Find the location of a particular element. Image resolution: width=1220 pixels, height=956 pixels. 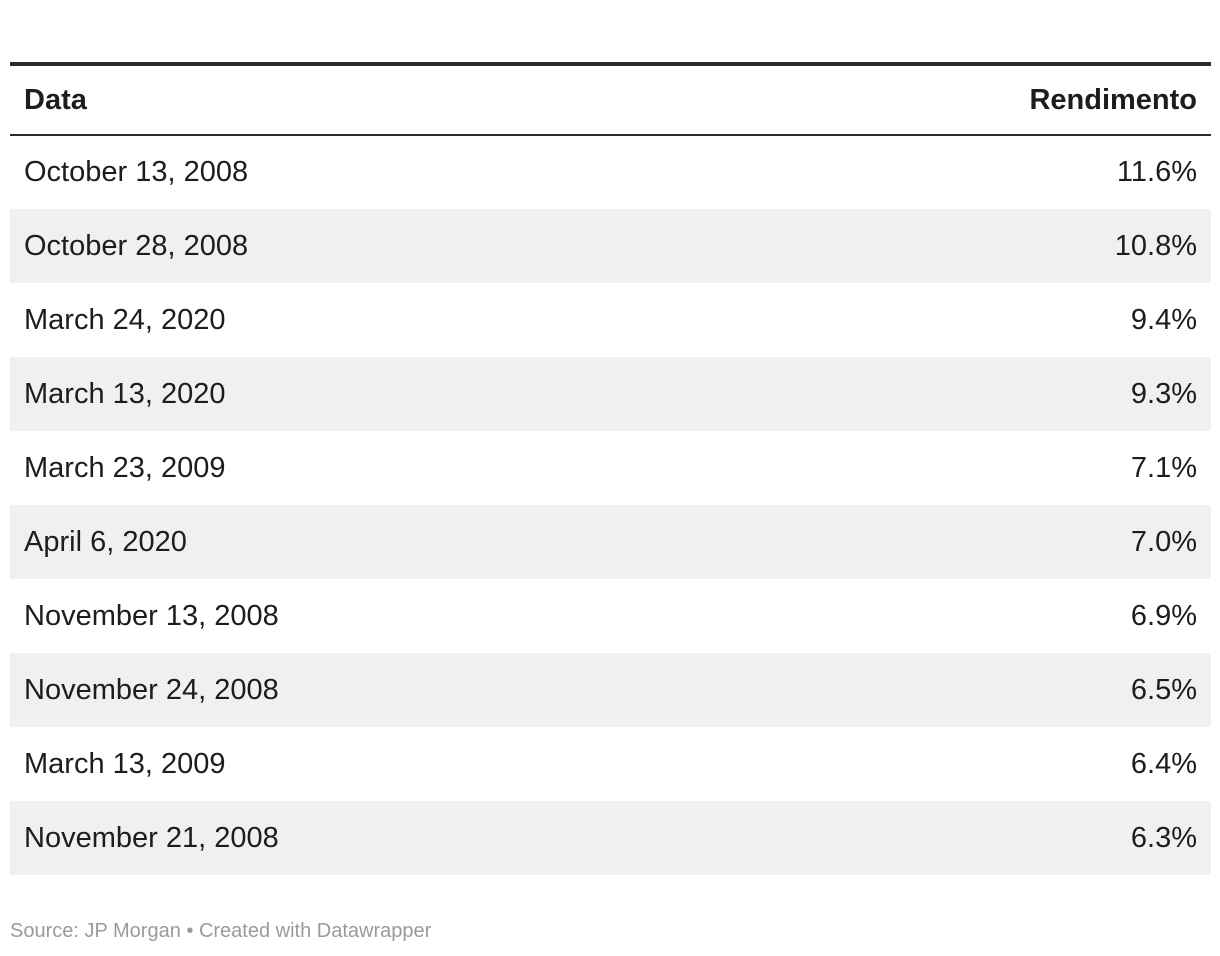

table-header: Data Rendimento is located at coordinates (610, 99).